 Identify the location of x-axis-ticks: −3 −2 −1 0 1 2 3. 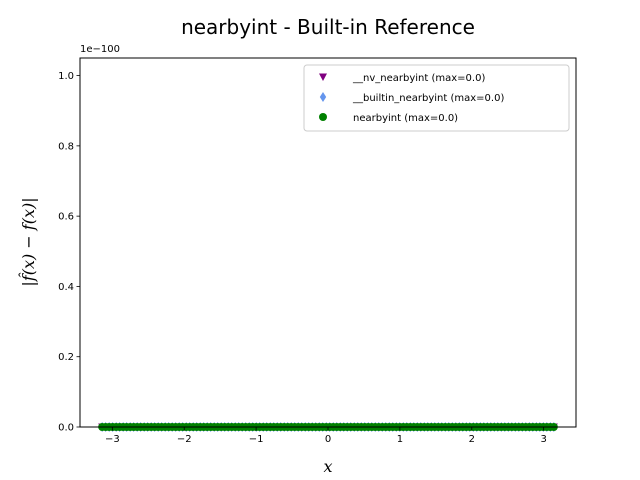
(326, 436).